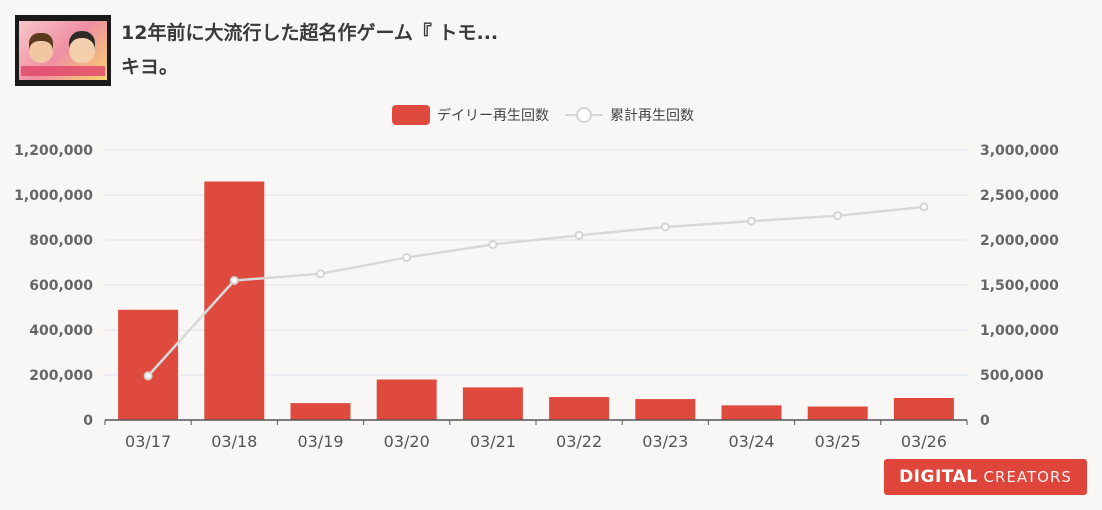  I want to click on x-tick-label: 03/17, so click(148, 441).